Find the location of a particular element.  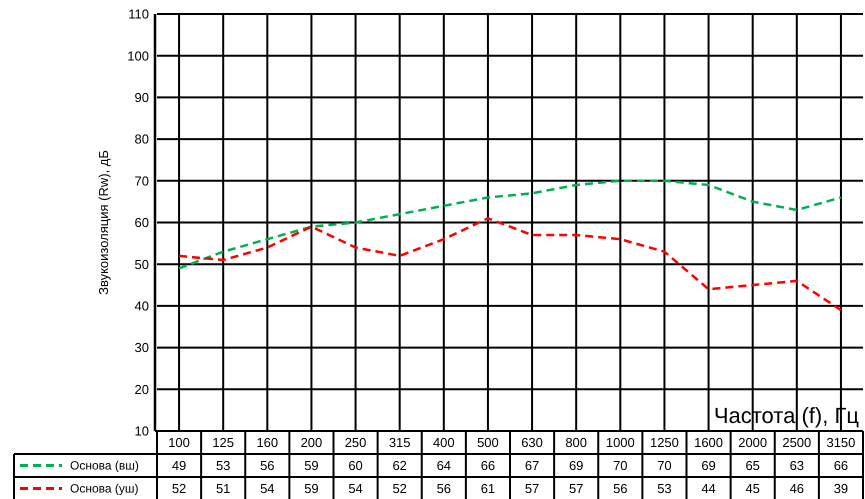

data-label: 44 is located at coordinates (708, 488).